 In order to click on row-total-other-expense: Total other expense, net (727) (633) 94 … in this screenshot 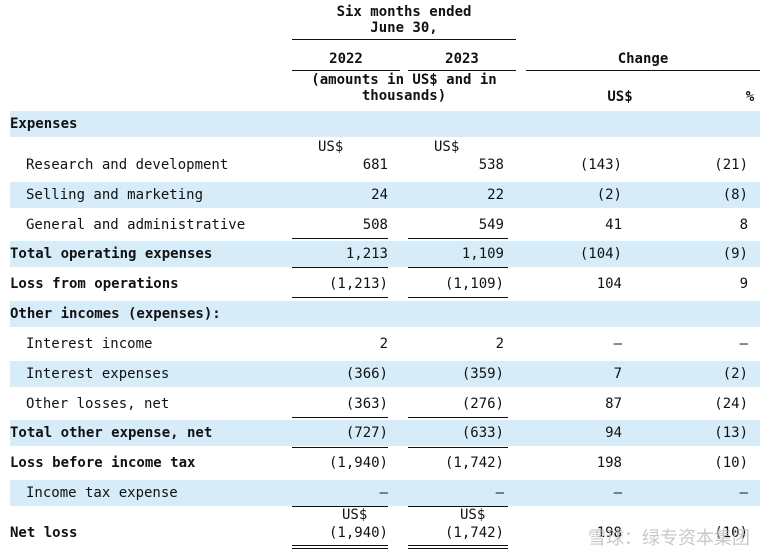, I will do `click(385, 433)`.